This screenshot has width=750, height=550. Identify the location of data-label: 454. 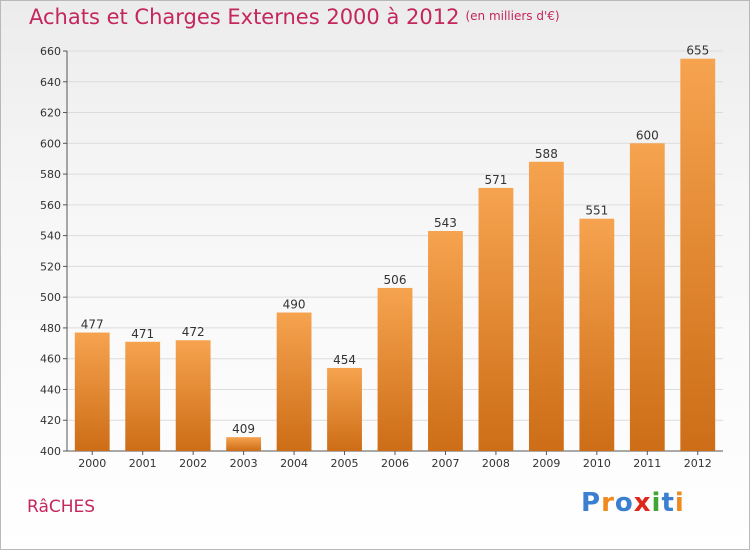
(344, 360).